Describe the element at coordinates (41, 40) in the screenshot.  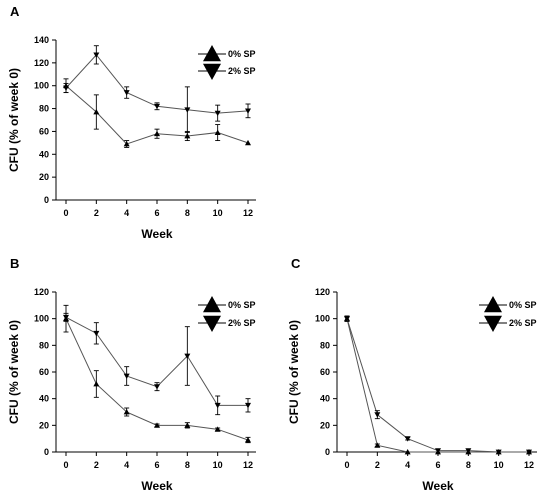
I see `y-tick-label: 140` at that location.